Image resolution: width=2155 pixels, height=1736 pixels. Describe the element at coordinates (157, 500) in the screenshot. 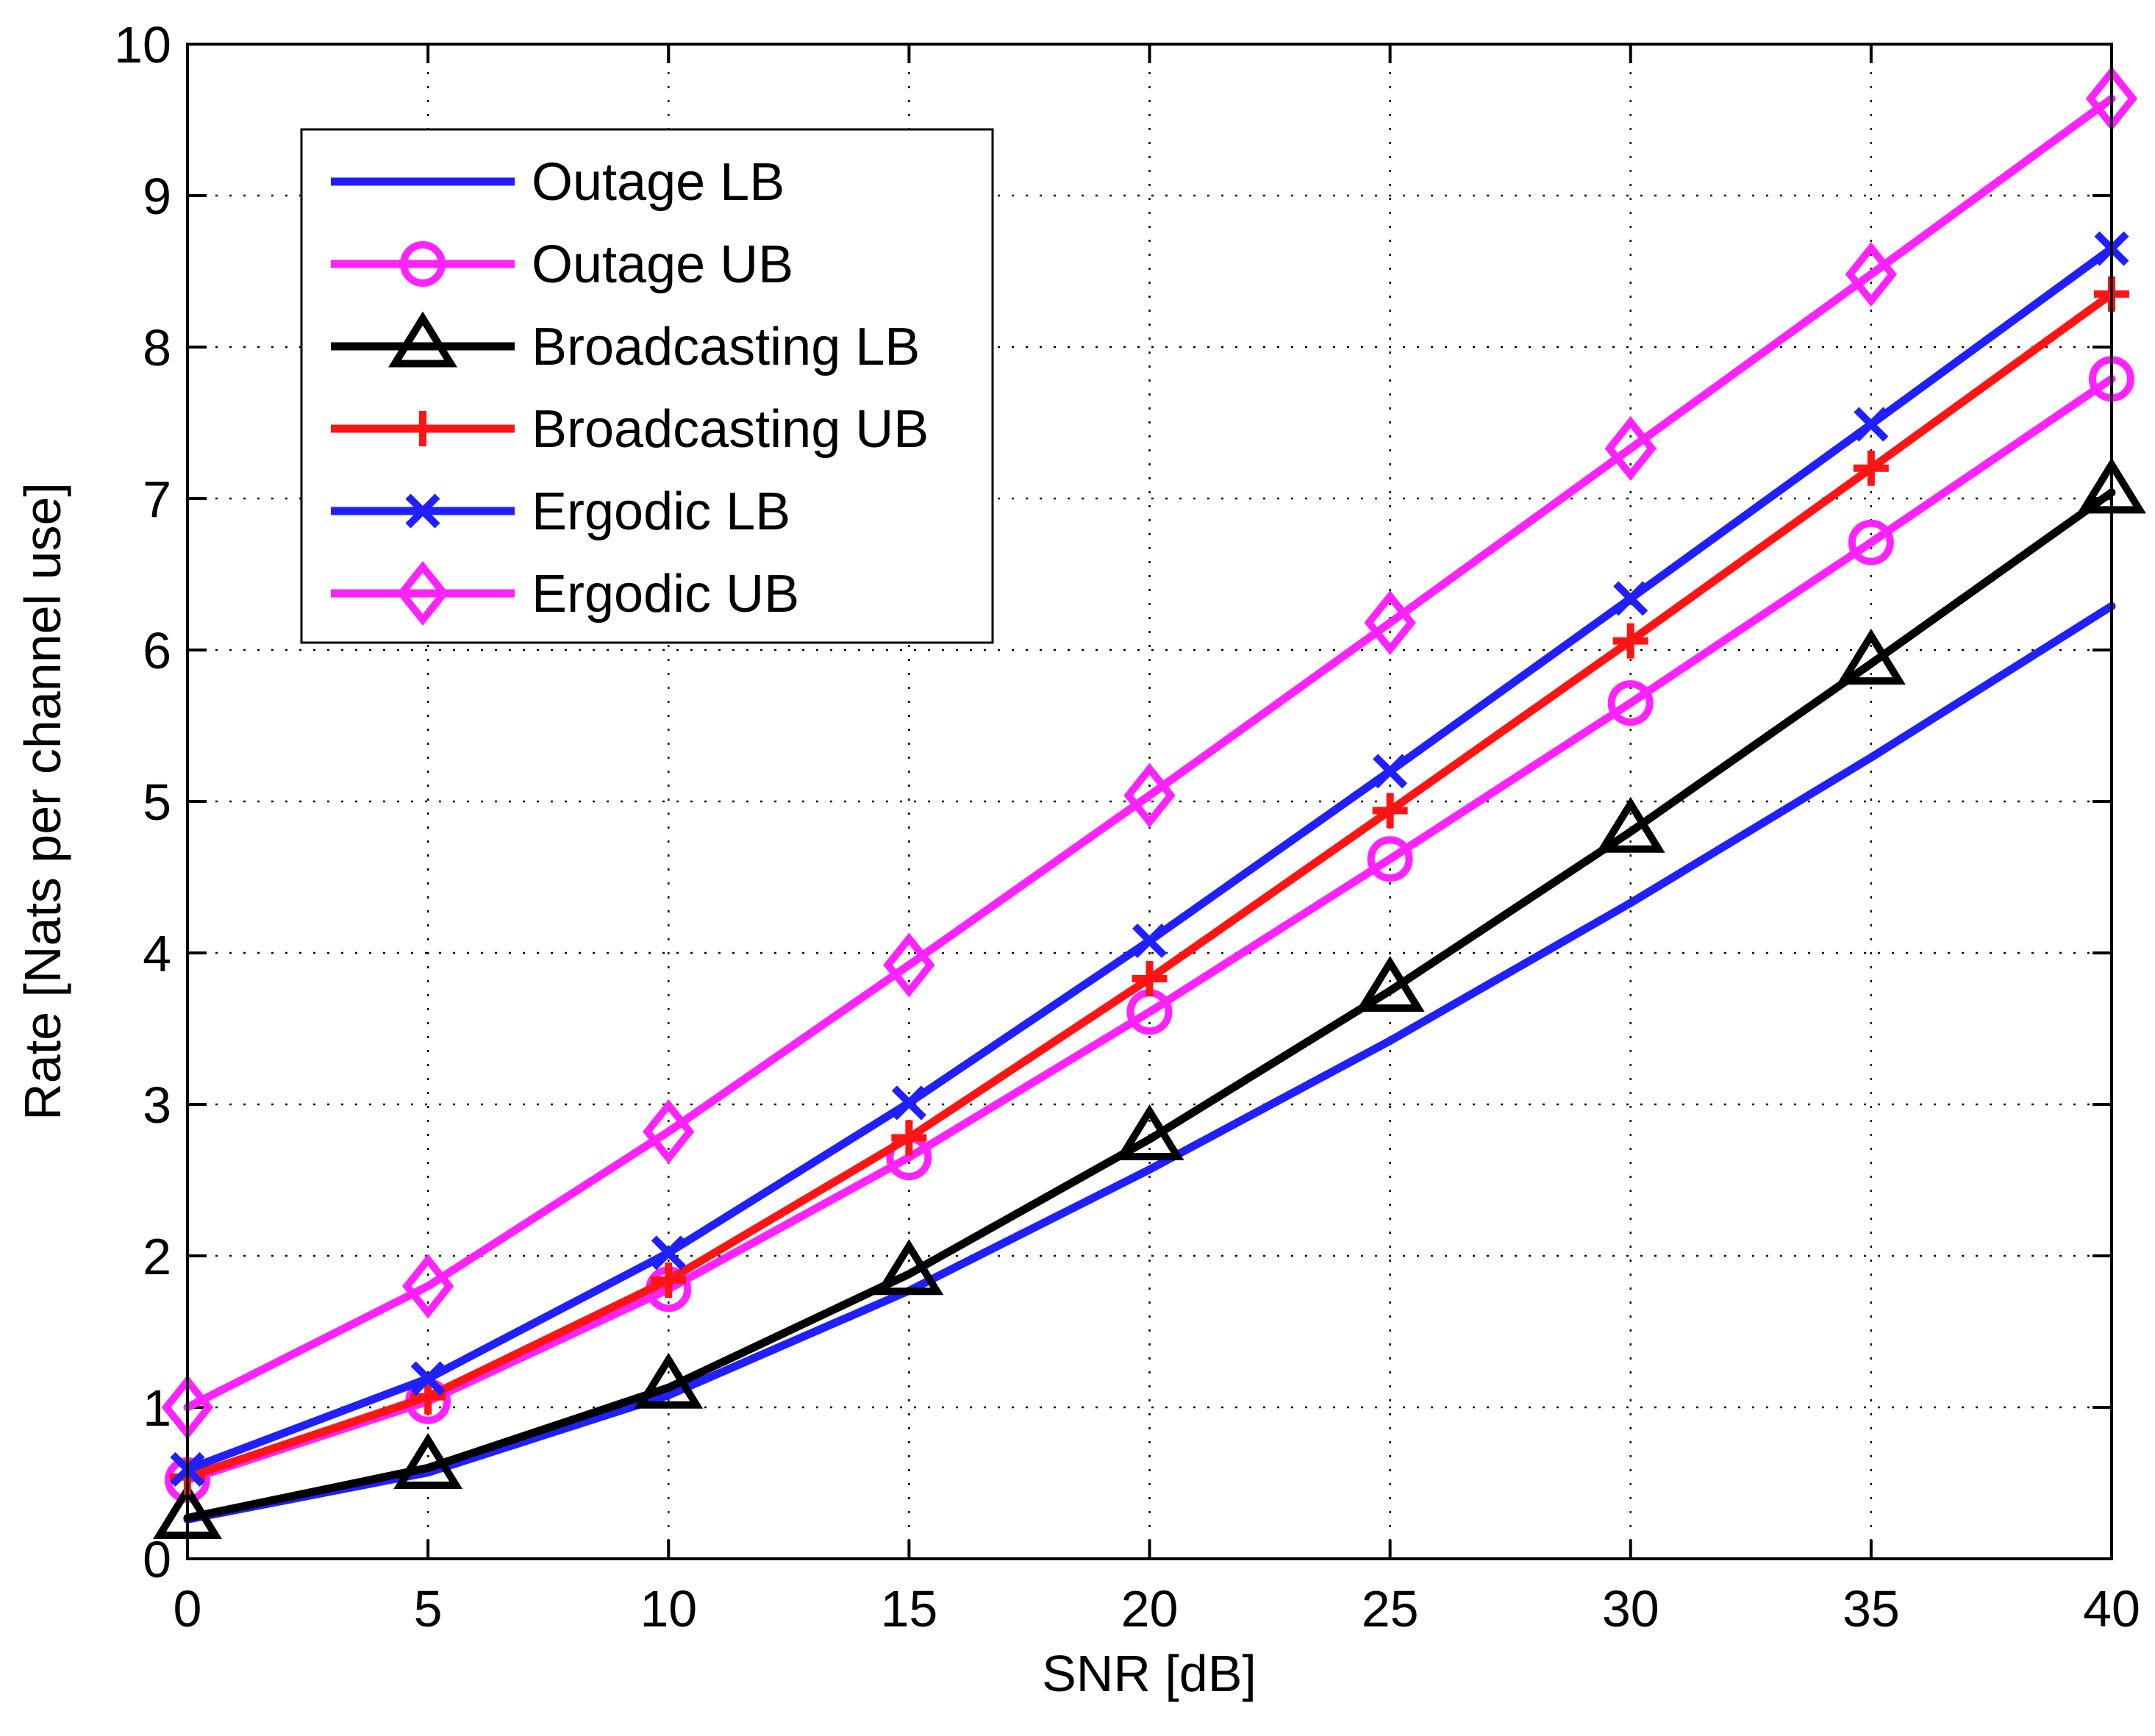

I see `y-tick-label: 7` at that location.